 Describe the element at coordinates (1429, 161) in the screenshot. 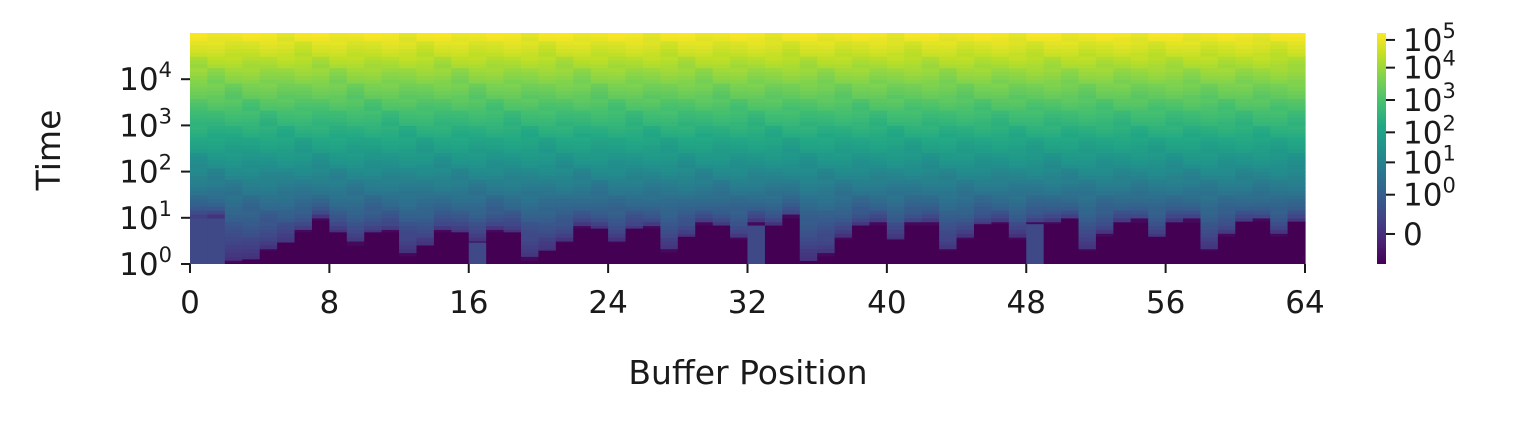

I see `colorbar-tick-label: 101` at that location.